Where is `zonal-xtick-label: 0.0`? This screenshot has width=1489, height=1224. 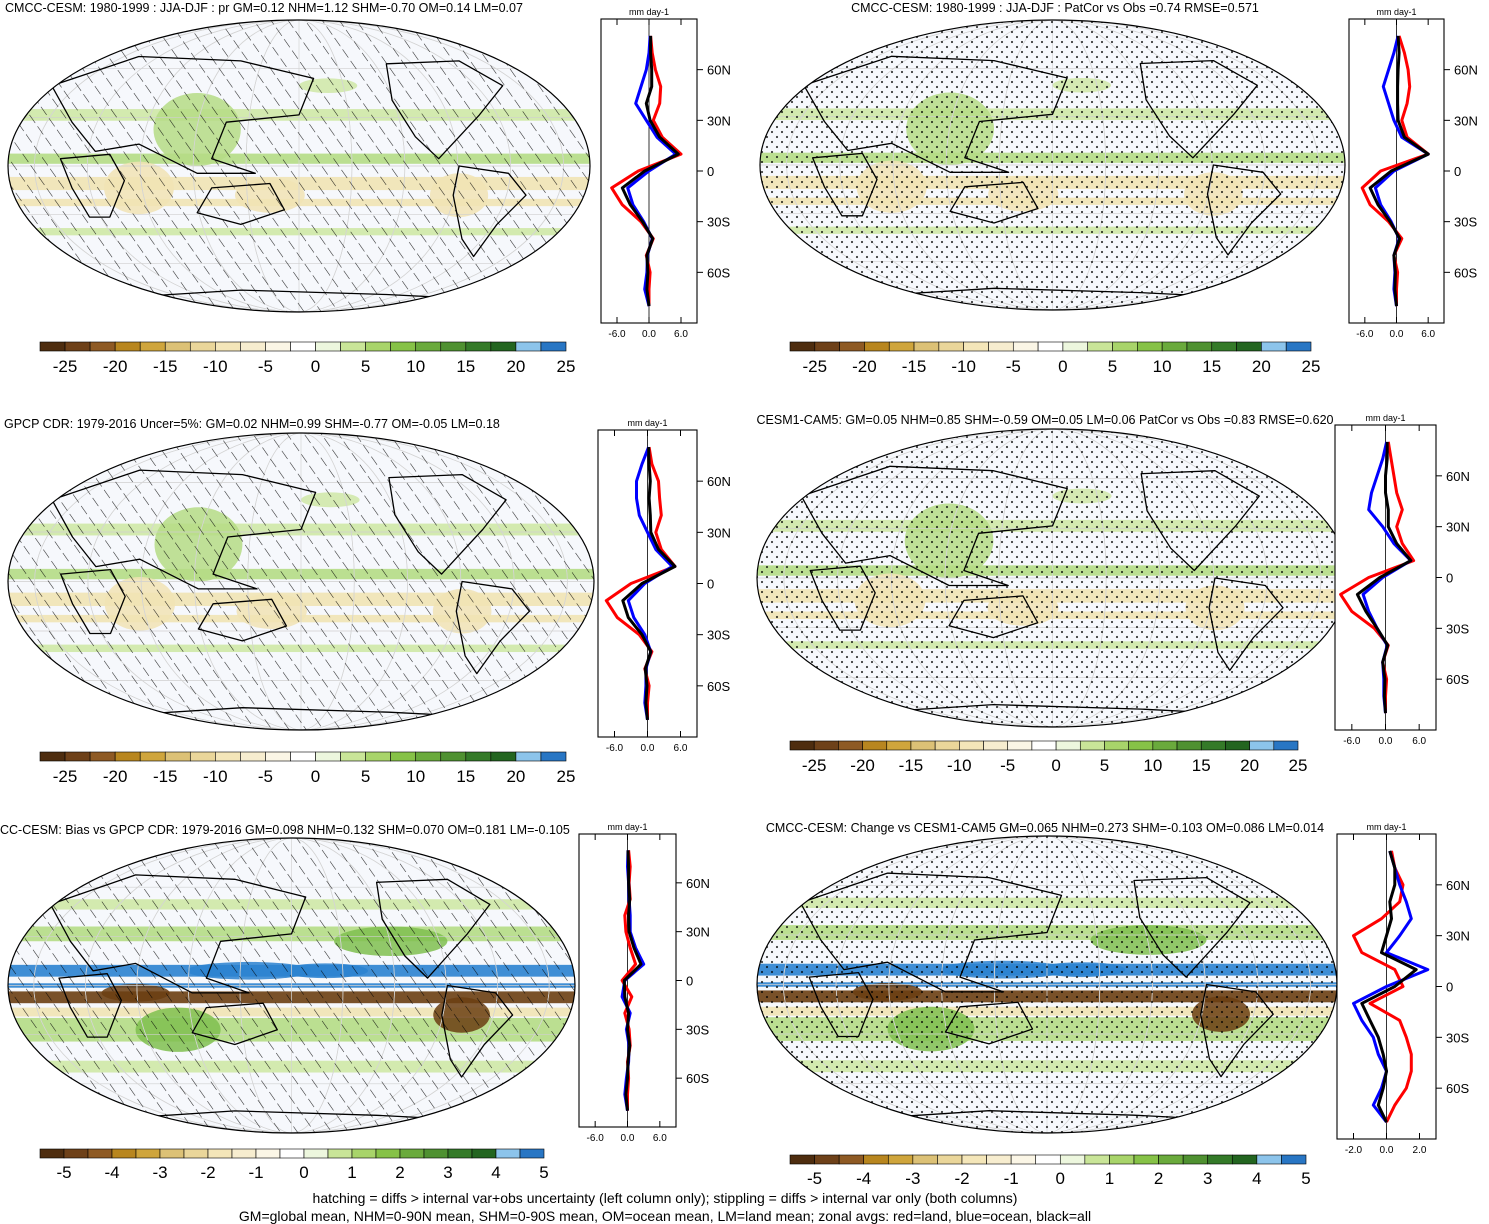 zonal-xtick-label: 0.0 is located at coordinates (1397, 334).